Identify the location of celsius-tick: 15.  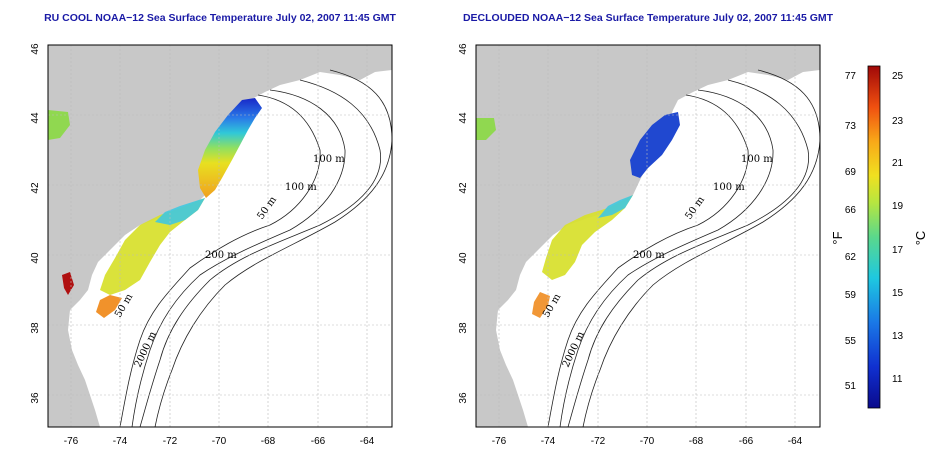
(898, 293).